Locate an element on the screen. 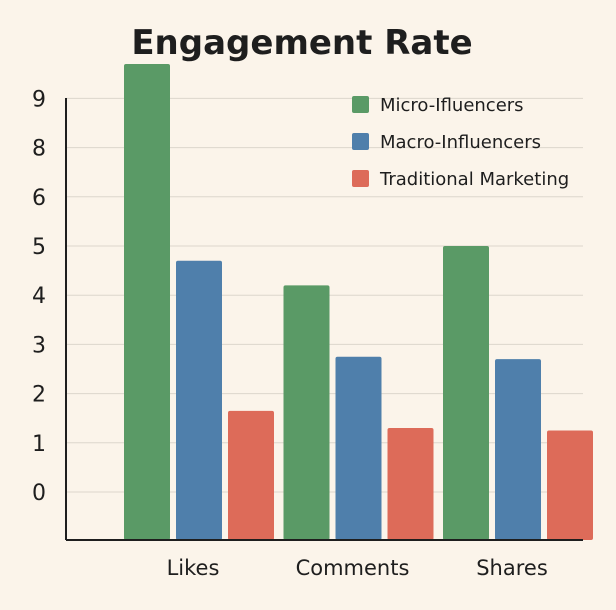  y-tick-label: 9 is located at coordinates (39, 99).